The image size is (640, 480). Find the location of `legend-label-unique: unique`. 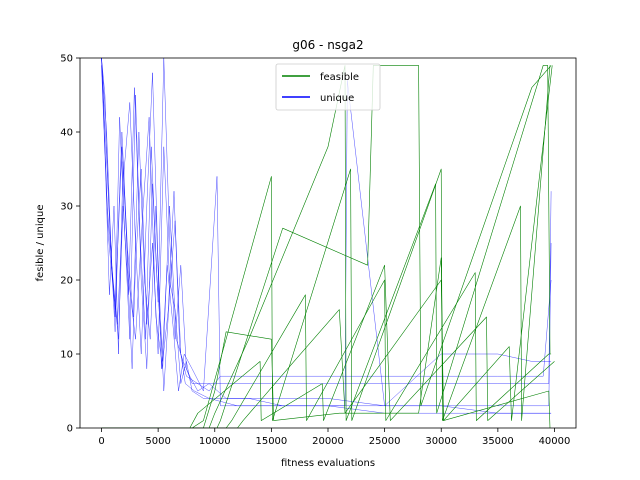

legend-label-unique: unique is located at coordinates (337, 98).